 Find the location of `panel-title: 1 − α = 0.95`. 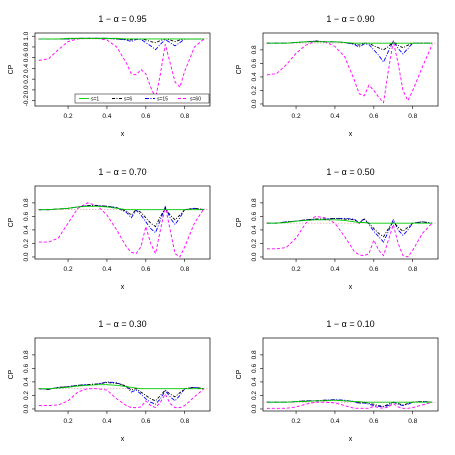

panel-title: 1 − α = 0.95 is located at coordinates (122, 19).